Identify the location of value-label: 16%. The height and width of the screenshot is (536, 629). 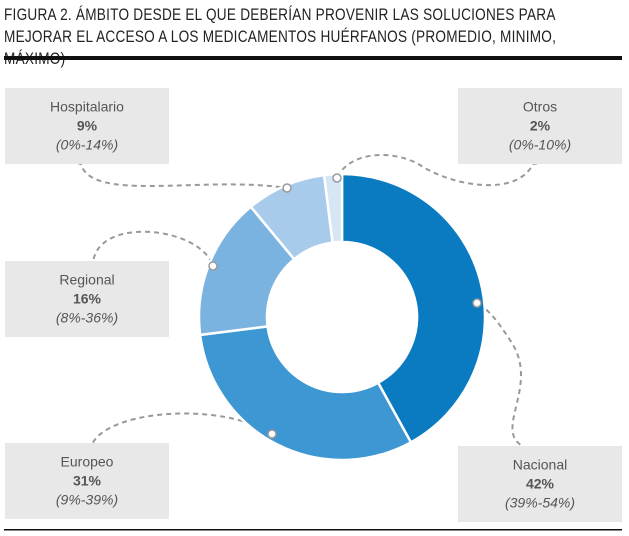
(87, 299).